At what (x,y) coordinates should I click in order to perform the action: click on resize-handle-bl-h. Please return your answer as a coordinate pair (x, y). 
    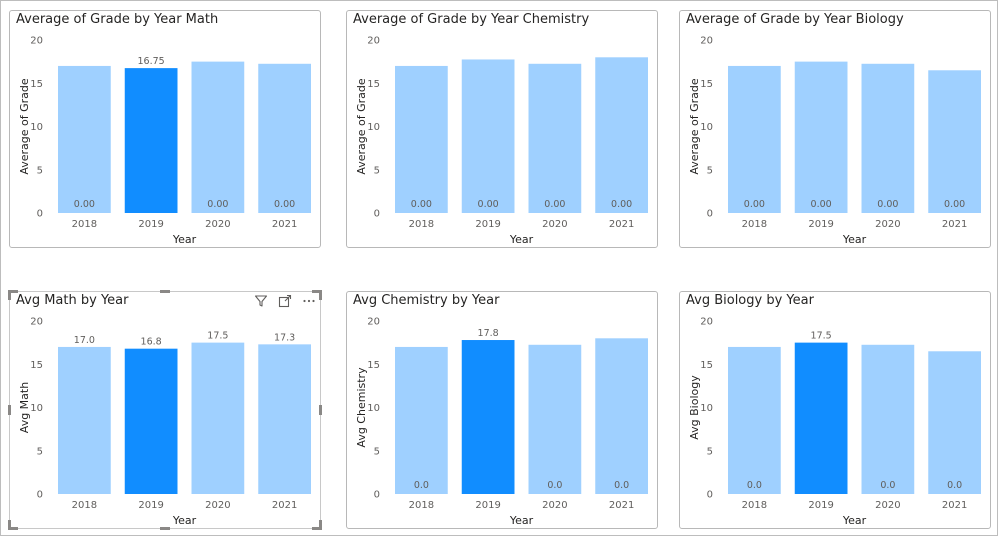
    Looking at the image, I should click on (13, 528).